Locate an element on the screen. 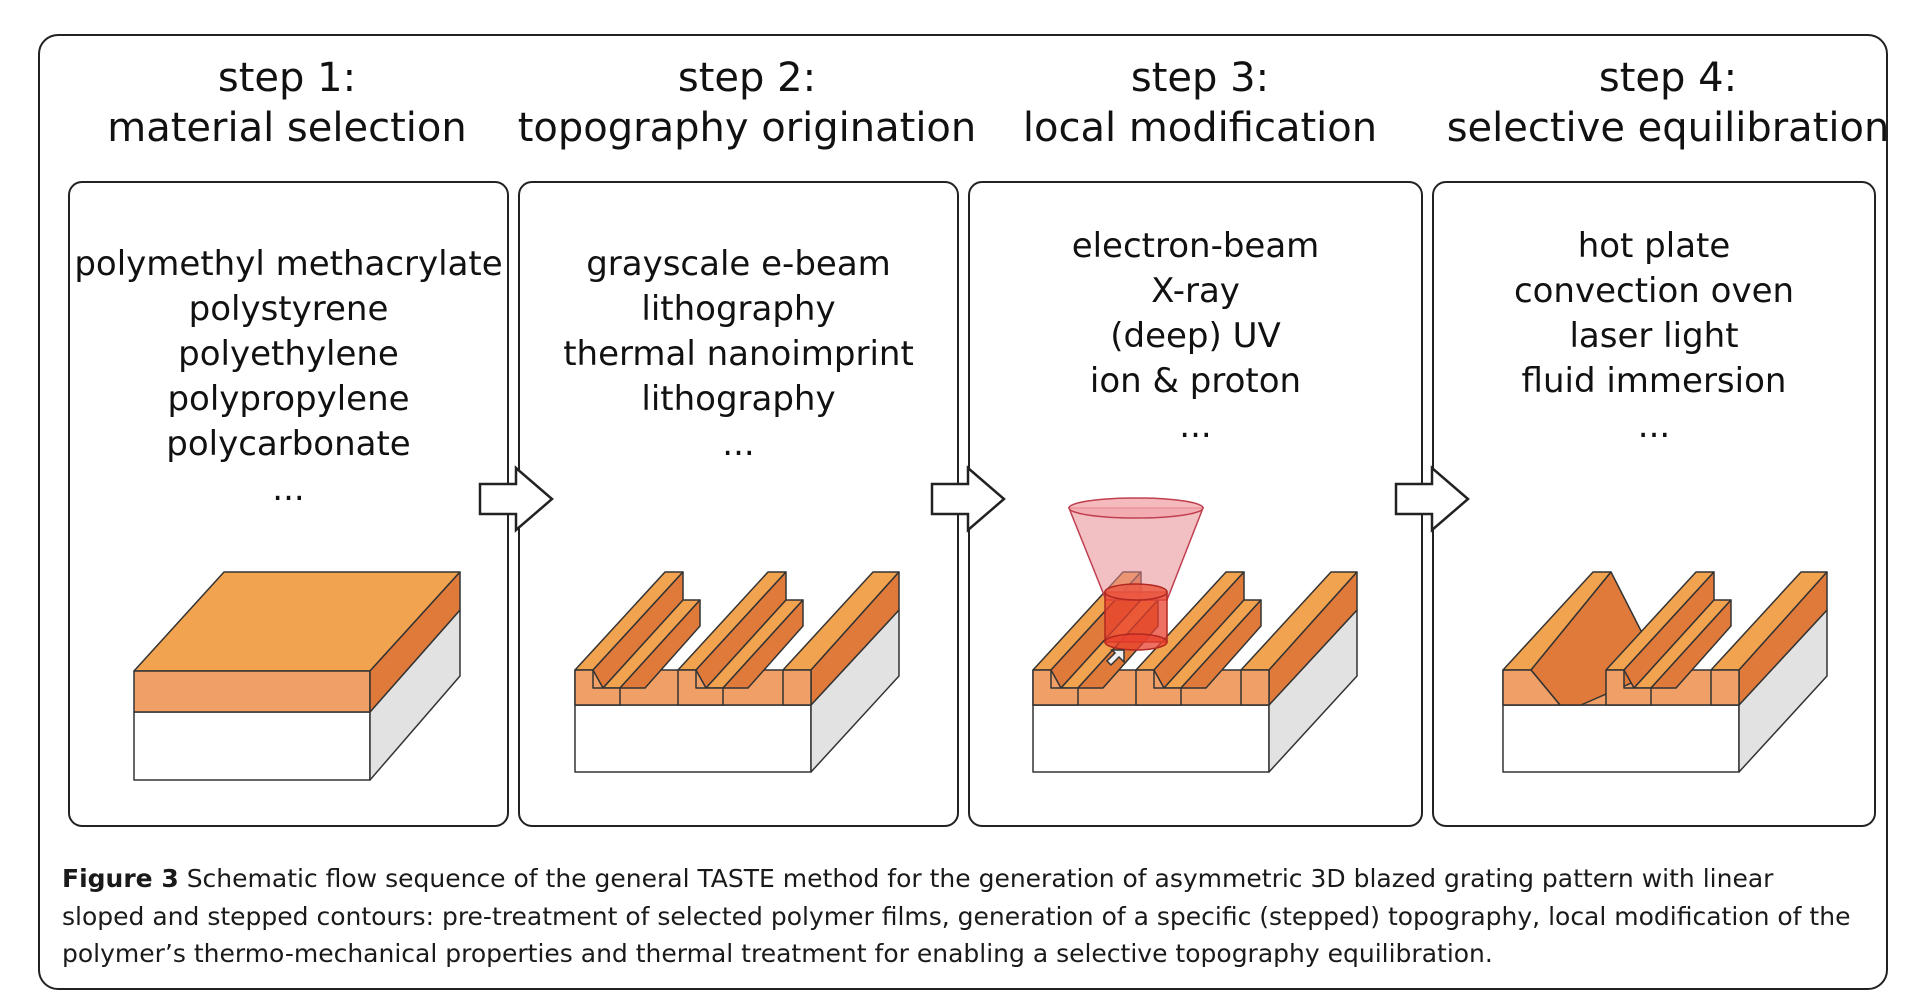 The width and height of the screenshot is (1928, 1001). method-item: electron-beam is located at coordinates (1195, 246).